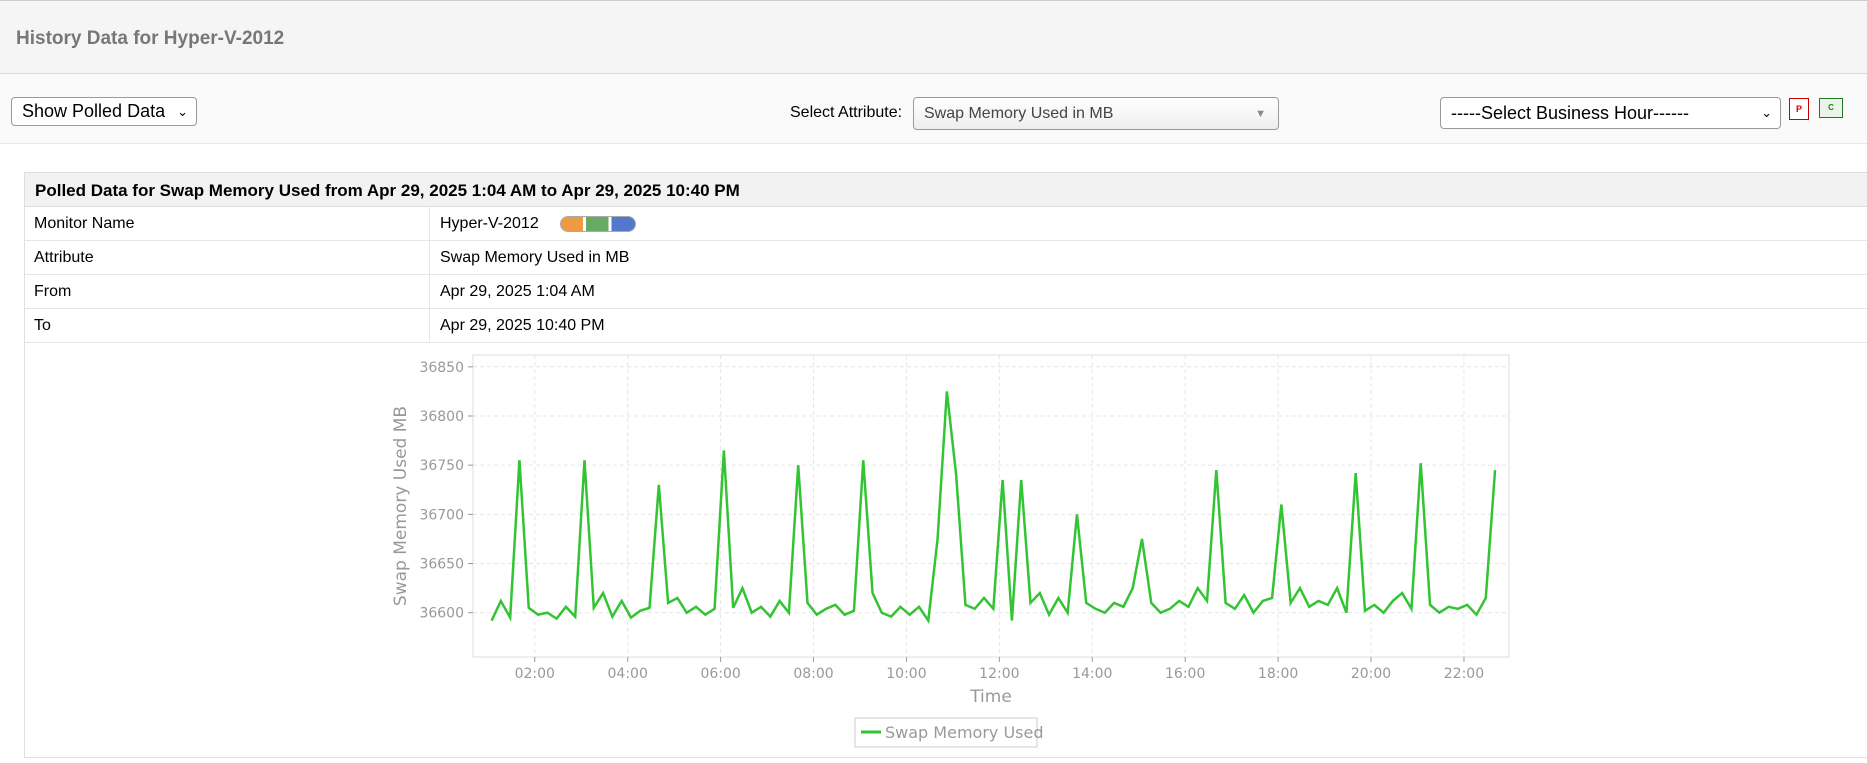 The height and width of the screenshot is (763, 1867). What do you see at coordinates (1019, 113) in the screenshot?
I see `attribute-select-text: Swap Memory Used in MB` at bounding box center [1019, 113].